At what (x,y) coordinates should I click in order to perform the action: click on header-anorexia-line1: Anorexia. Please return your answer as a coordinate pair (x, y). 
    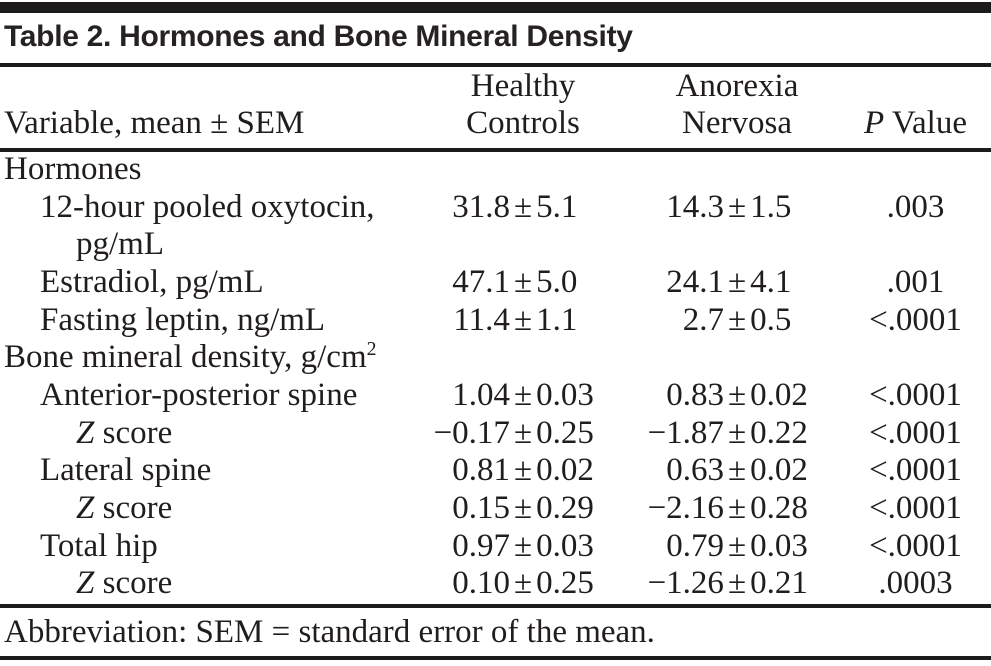
    Looking at the image, I should click on (737, 85).